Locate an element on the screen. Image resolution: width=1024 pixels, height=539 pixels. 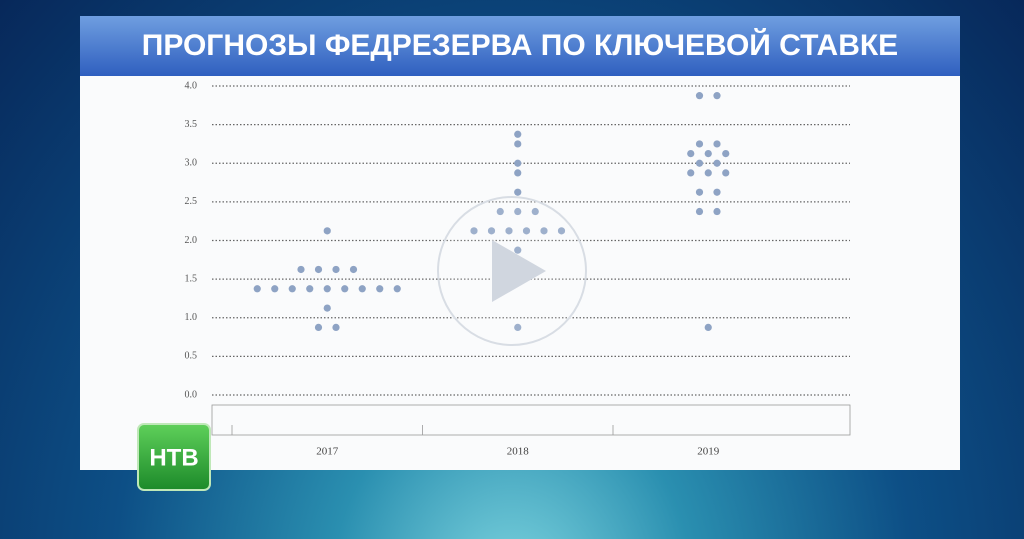
y-tick-label: 0.0 is located at coordinates (191, 394).